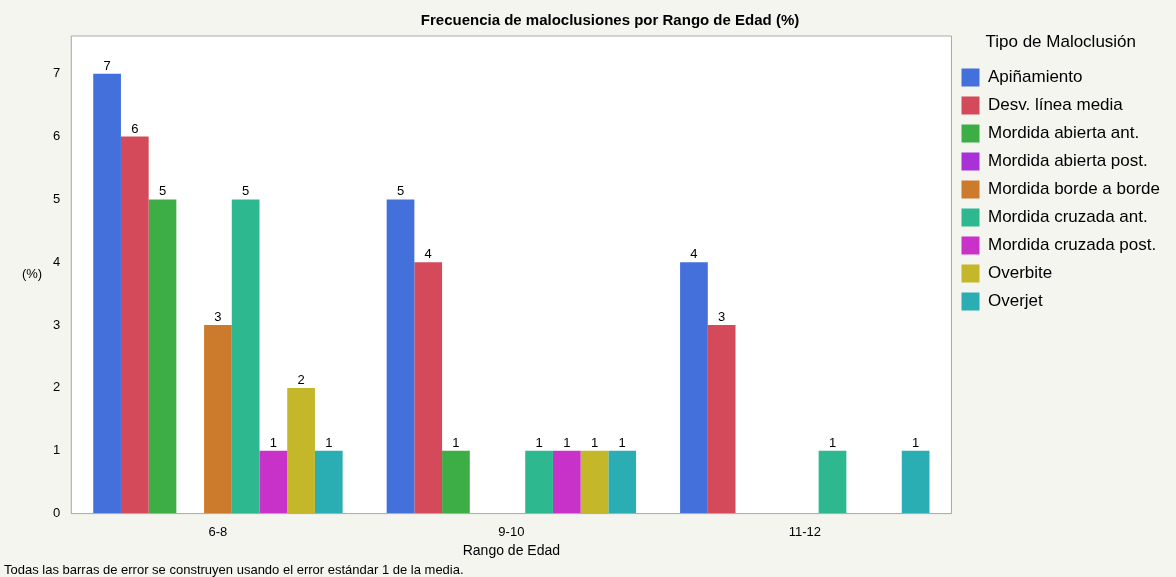  Describe the element at coordinates (1020, 273) in the screenshot. I see `legend-label: Overbite` at that location.